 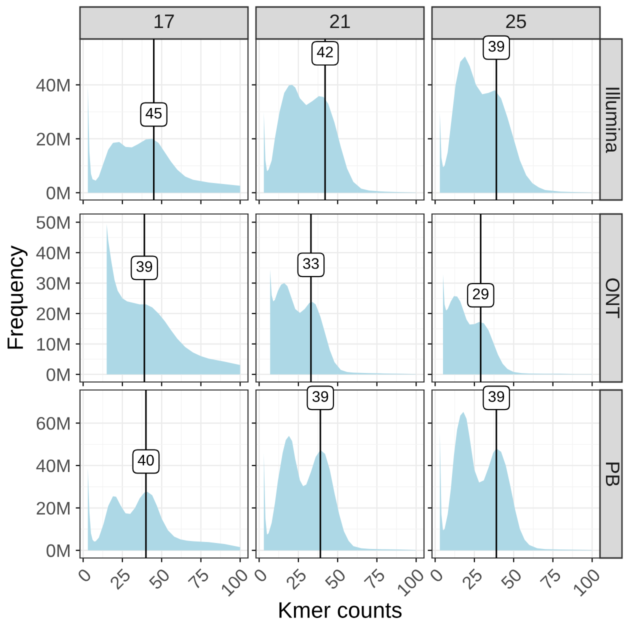 I want to click on y-tick-label: 60M, so click(x=53, y=423).